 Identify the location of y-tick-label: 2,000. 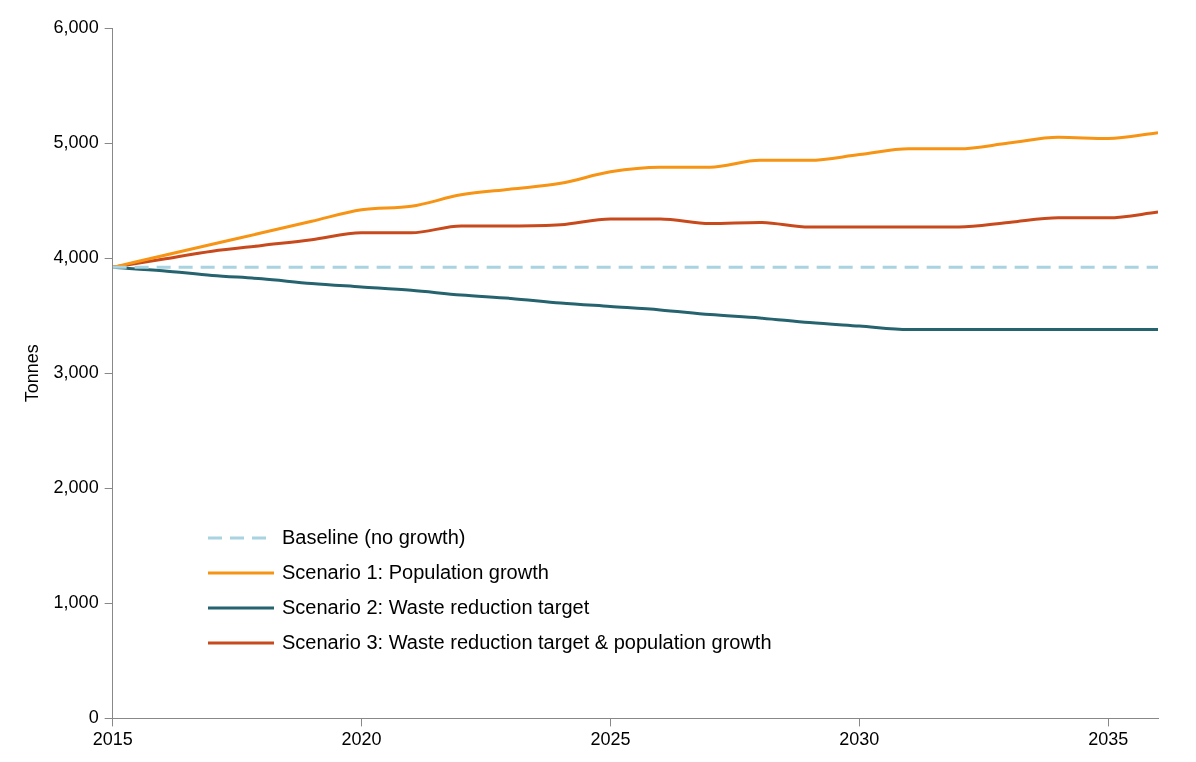
(76, 487).